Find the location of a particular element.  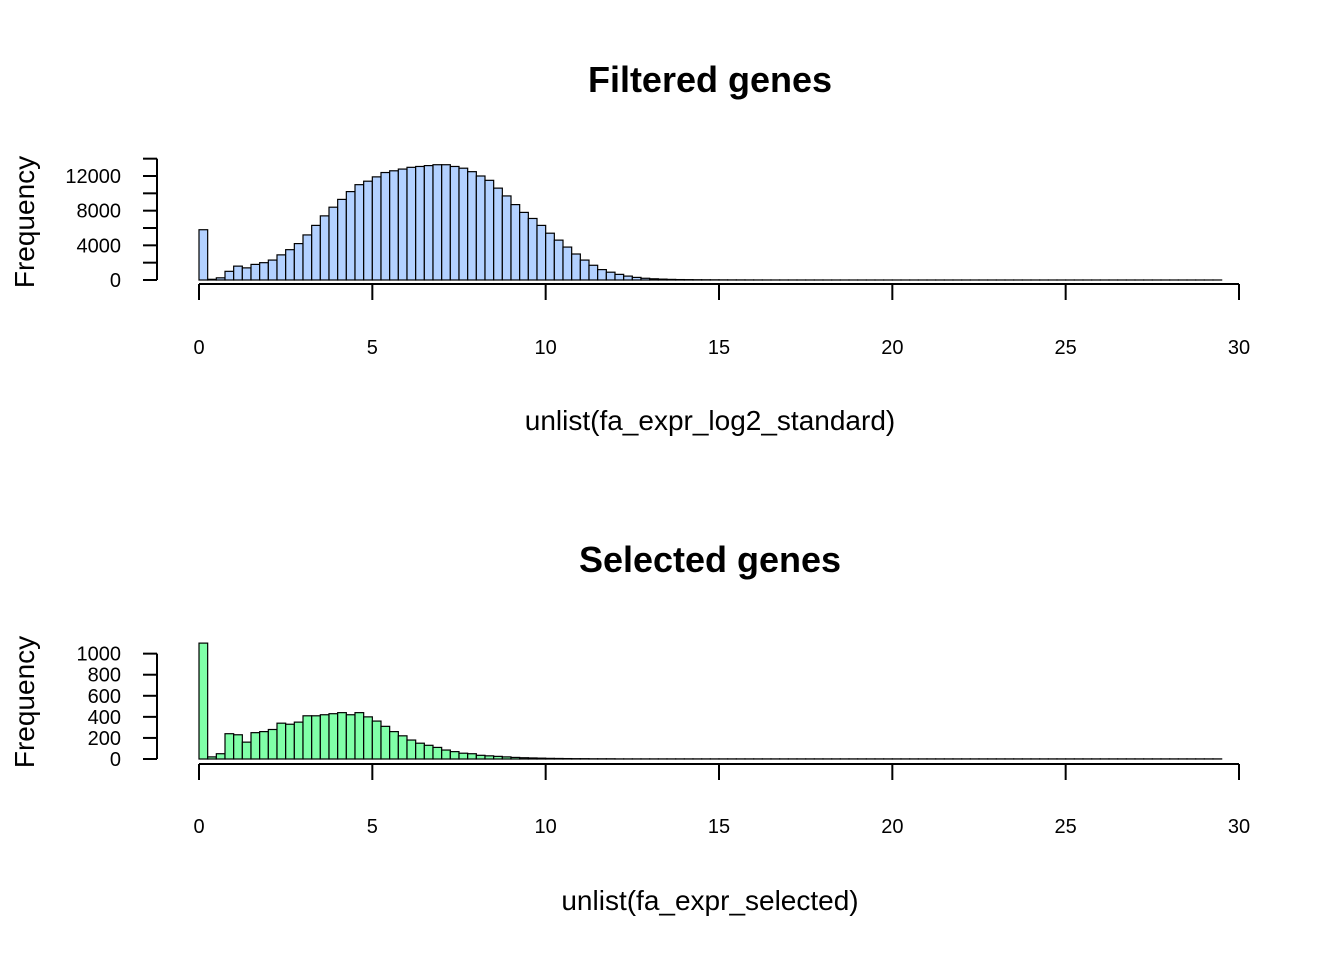

y-tick-label: 1000 is located at coordinates (99, 655).